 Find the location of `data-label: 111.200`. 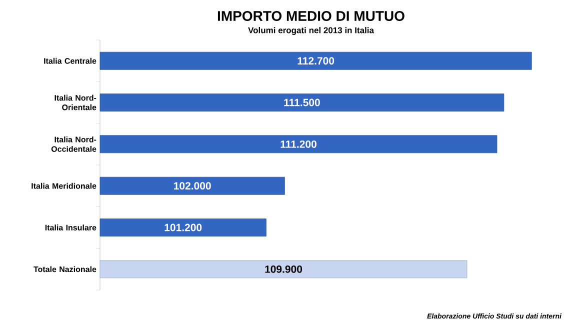

data-label: 111.200 is located at coordinates (298, 144).